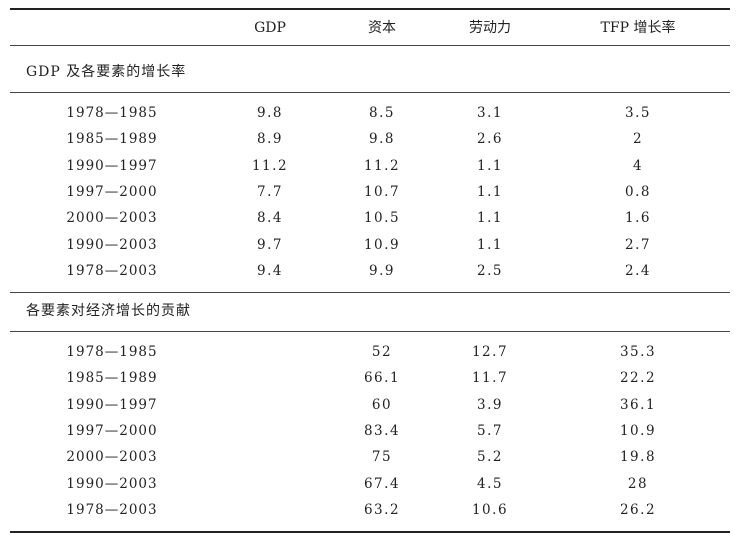 The height and width of the screenshot is (542, 739). Describe the element at coordinates (490, 270) in the screenshot. I see `table-cell-labor: 2.5` at that location.